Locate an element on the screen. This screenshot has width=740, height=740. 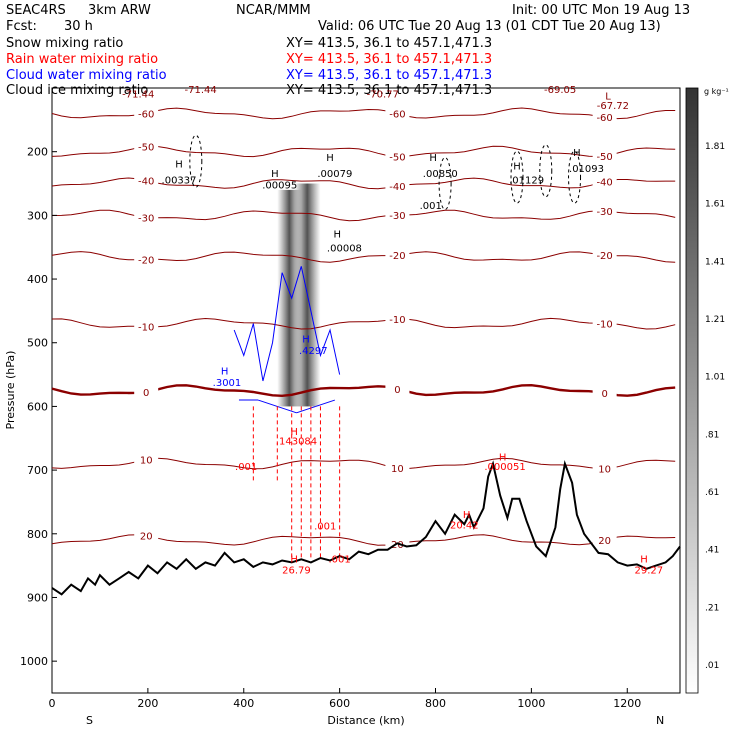
field-rain-name: Rain water mixing ratio is located at coordinates (82, 59).